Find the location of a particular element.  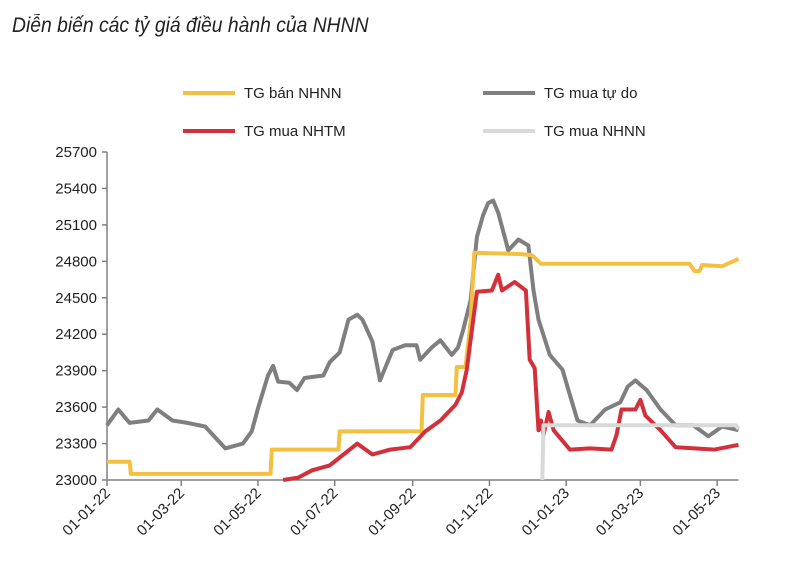

x-tick-label: 01-09-22 is located at coordinates (392, 512).